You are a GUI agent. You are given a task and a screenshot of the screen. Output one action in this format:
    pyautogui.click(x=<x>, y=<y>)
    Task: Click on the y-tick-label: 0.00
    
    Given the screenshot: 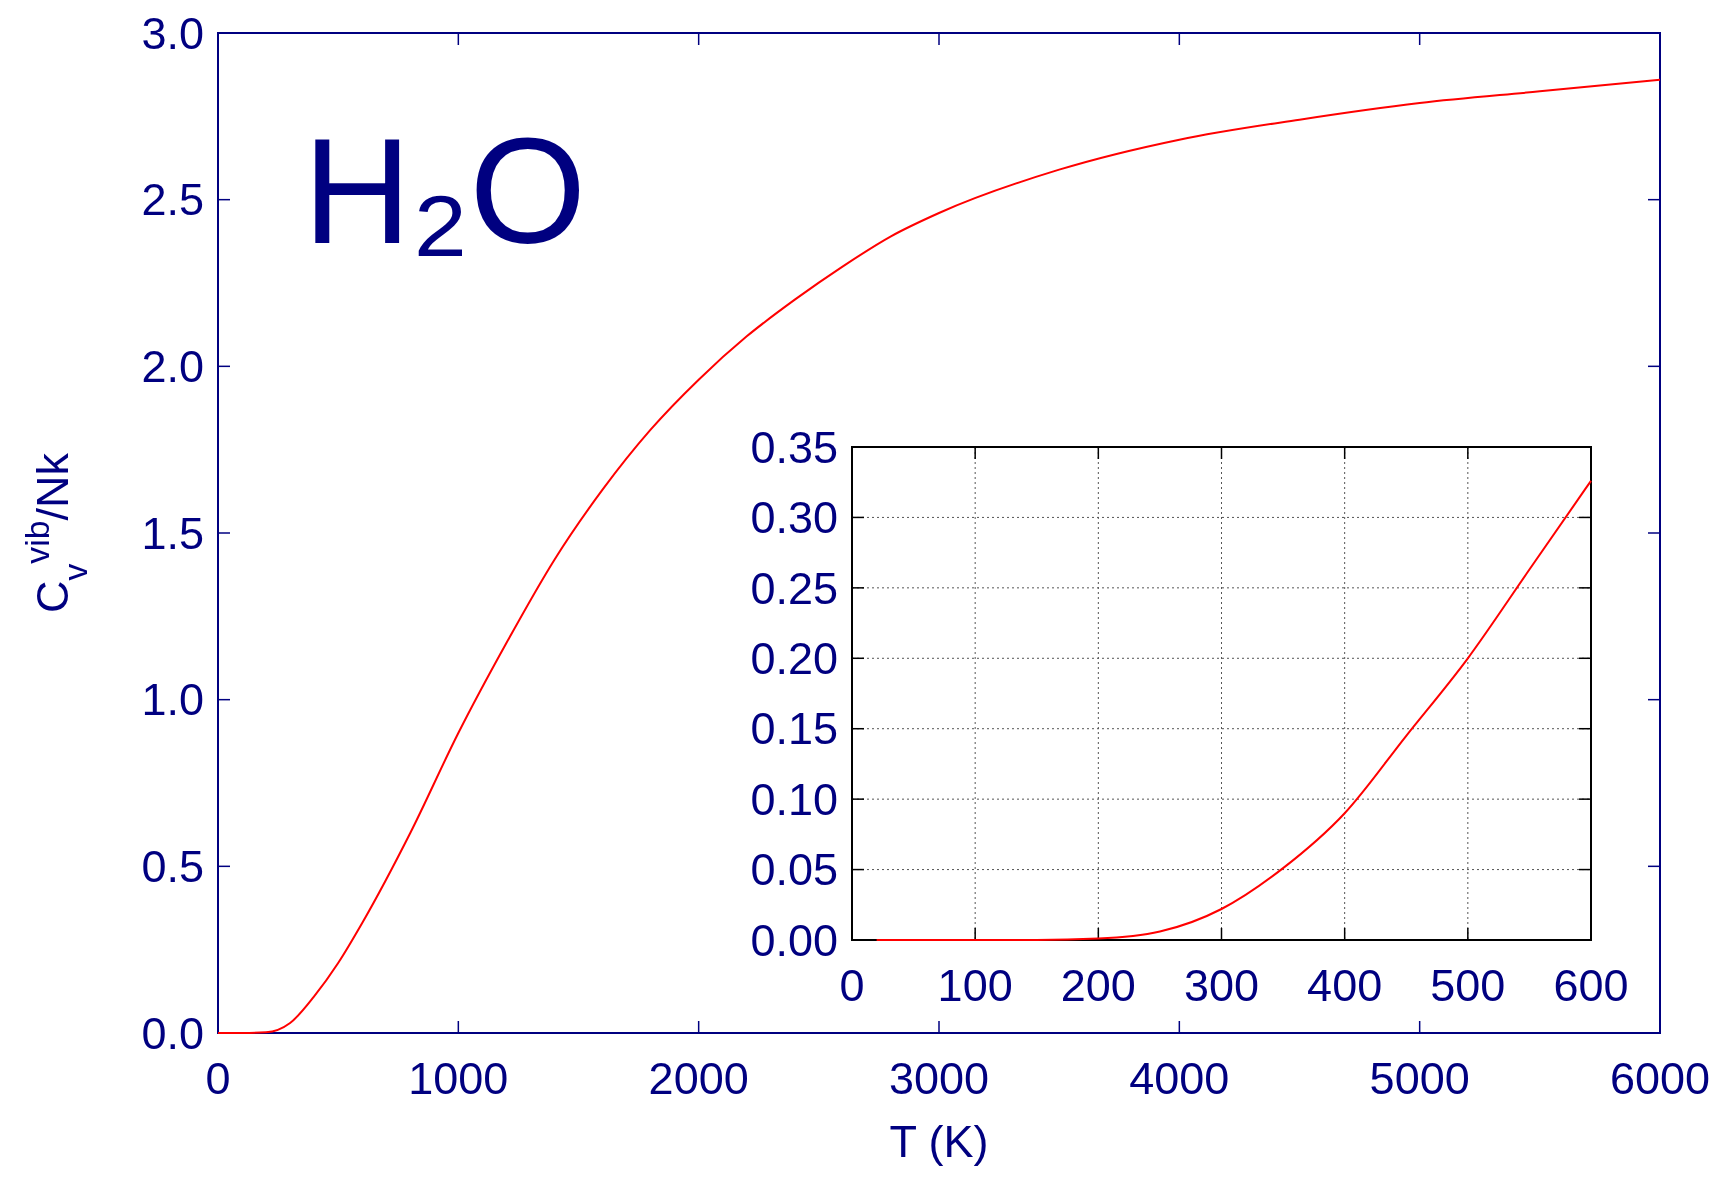 What is the action you would take?
    pyautogui.click(x=794, y=940)
    